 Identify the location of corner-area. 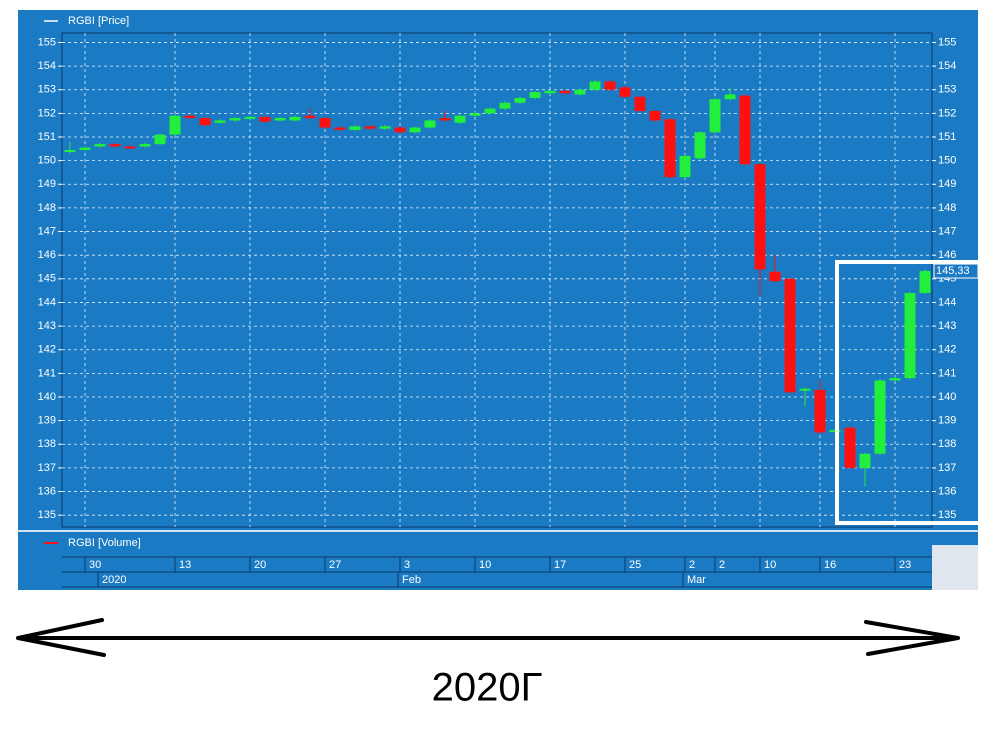
(955, 567).